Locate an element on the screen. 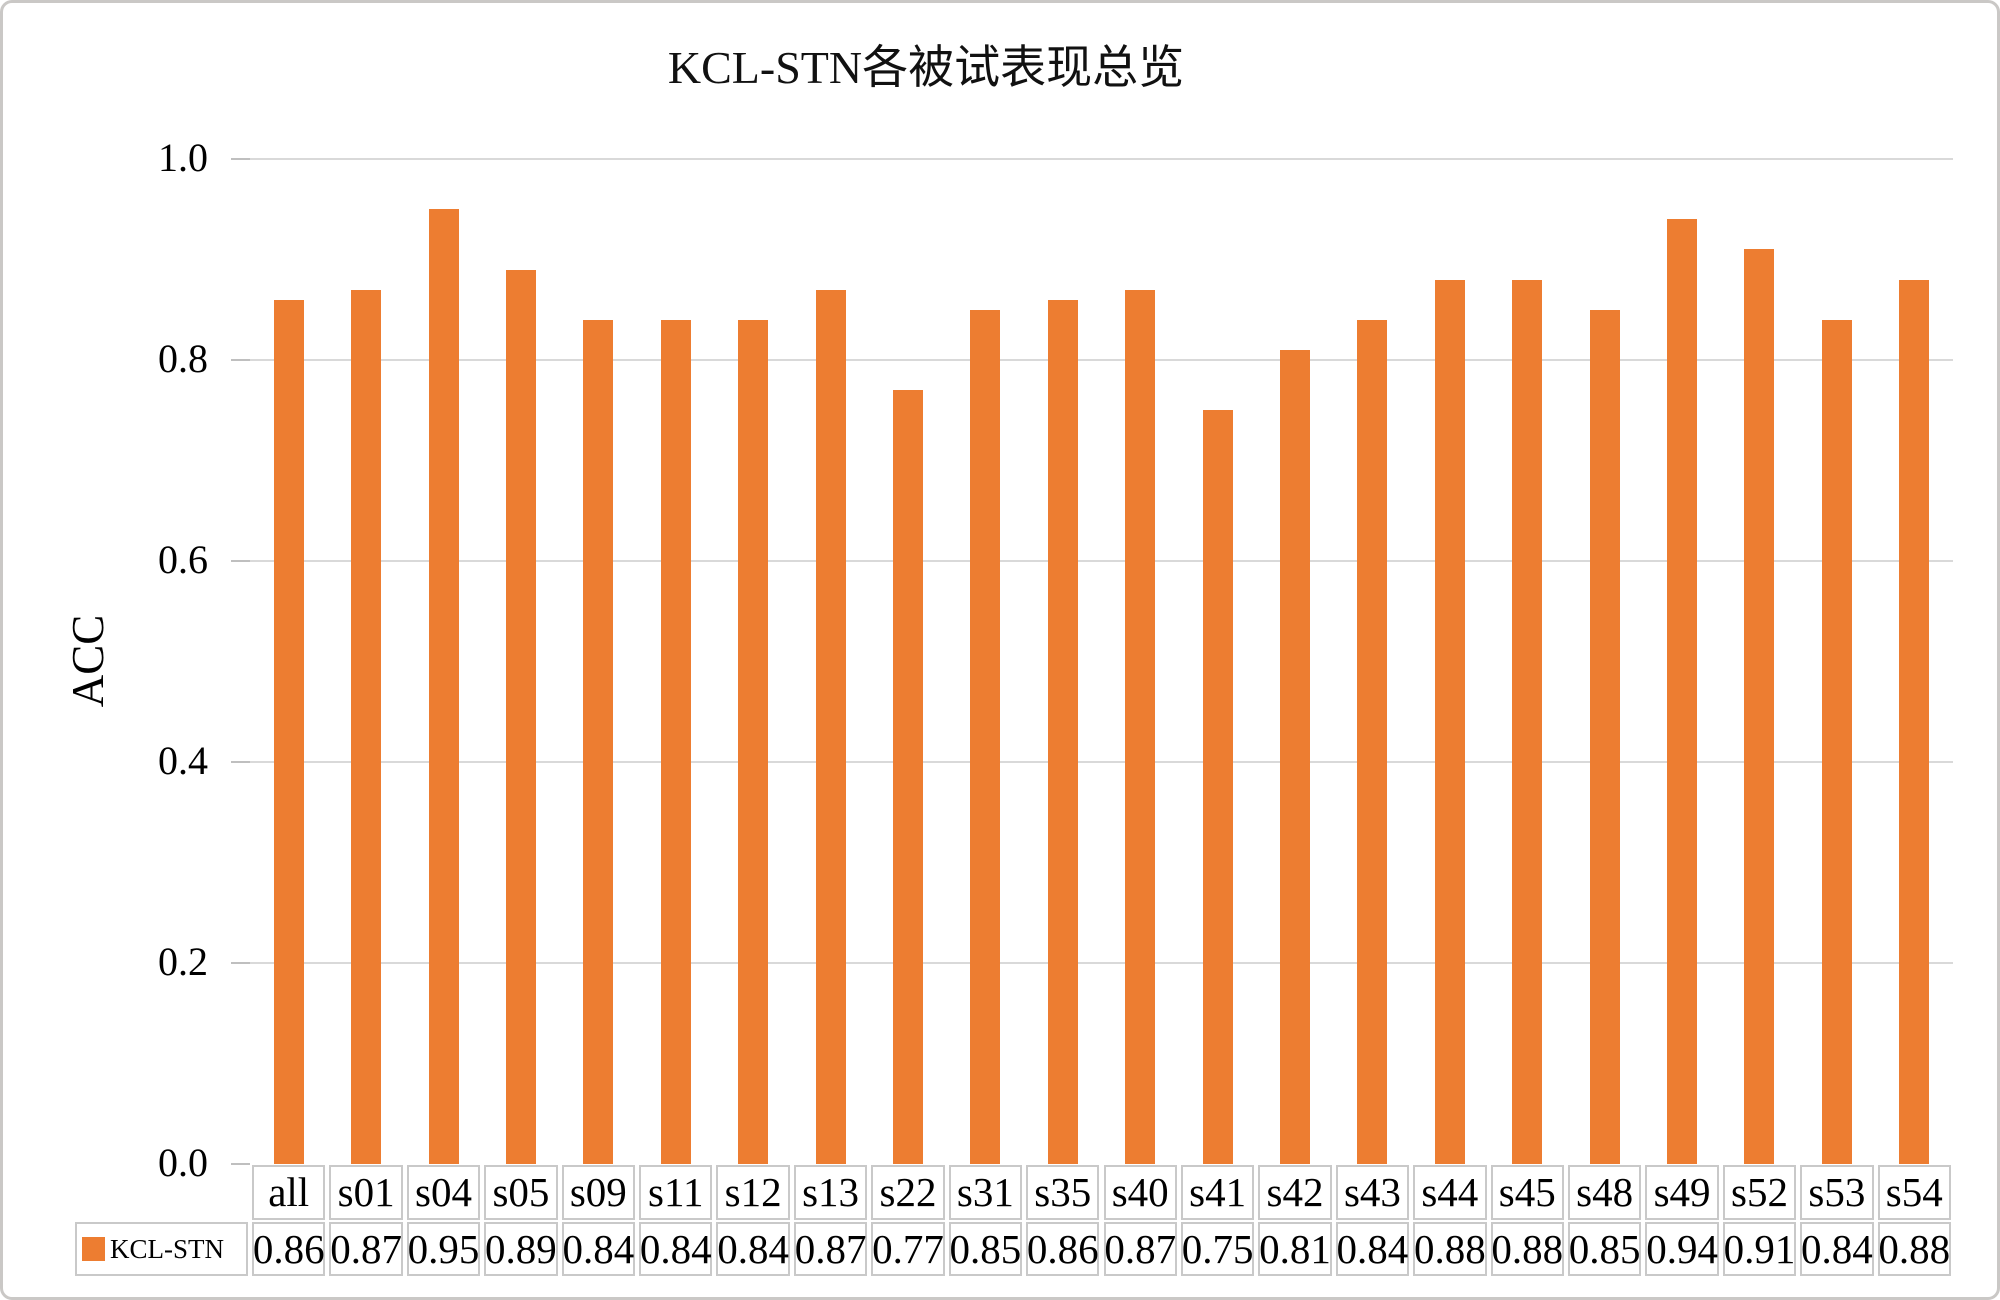 This screenshot has height=1300, width=2000. value-cell-all: 0.86 is located at coordinates (289, 1249).